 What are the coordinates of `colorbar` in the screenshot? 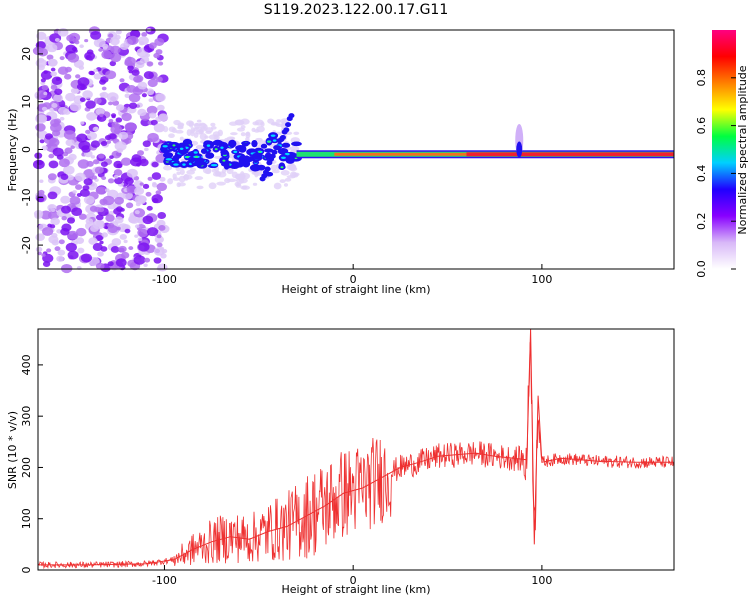 It's located at (724, 149).